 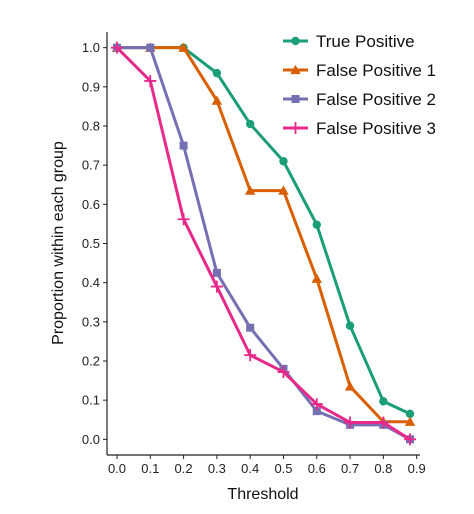 I want to click on y-tick-label: 1.0, so click(x=91, y=47).